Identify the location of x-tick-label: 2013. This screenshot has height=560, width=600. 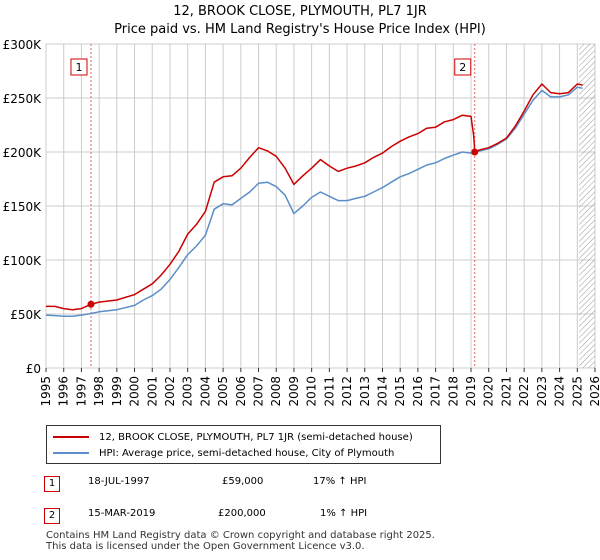
(365, 391).